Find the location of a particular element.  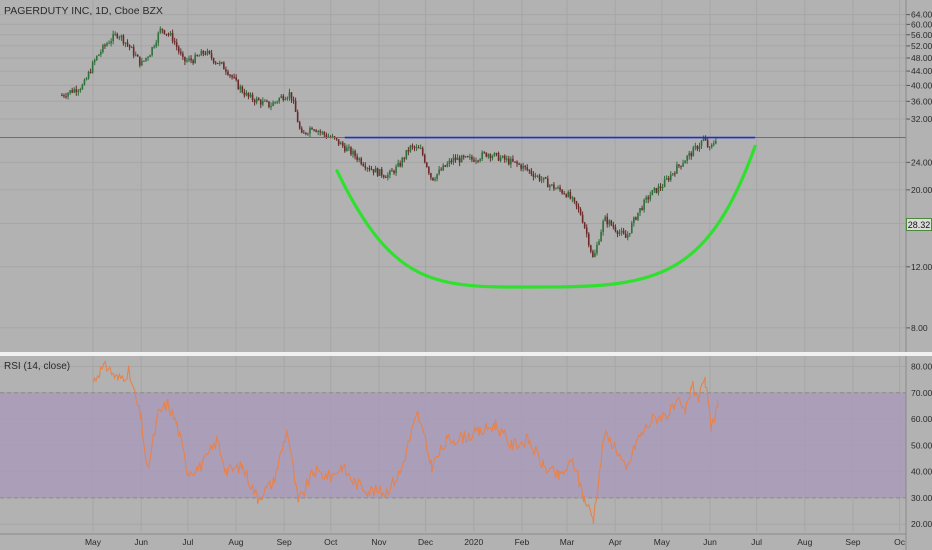

rsi-tick-label: 30.00 is located at coordinates (921, 498).